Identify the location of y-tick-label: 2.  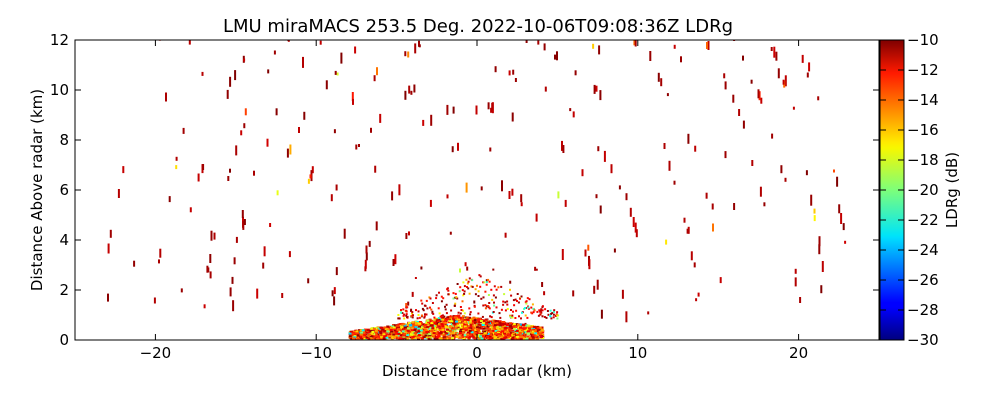
(64, 290).